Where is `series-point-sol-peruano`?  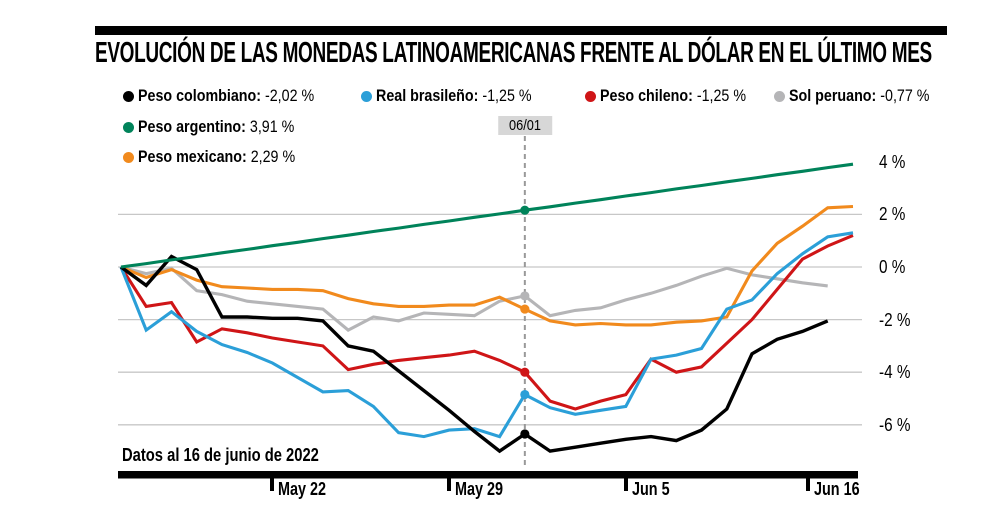 series-point-sol-peruano is located at coordinates (525, 296).